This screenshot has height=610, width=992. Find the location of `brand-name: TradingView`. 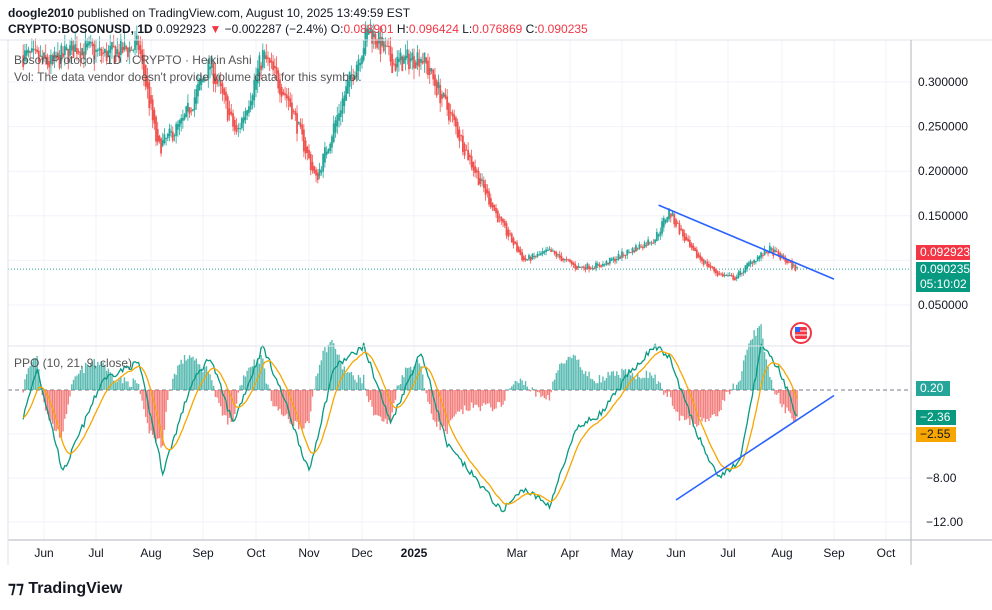

brand-name: TradingView is located at coordinates (75, 588).